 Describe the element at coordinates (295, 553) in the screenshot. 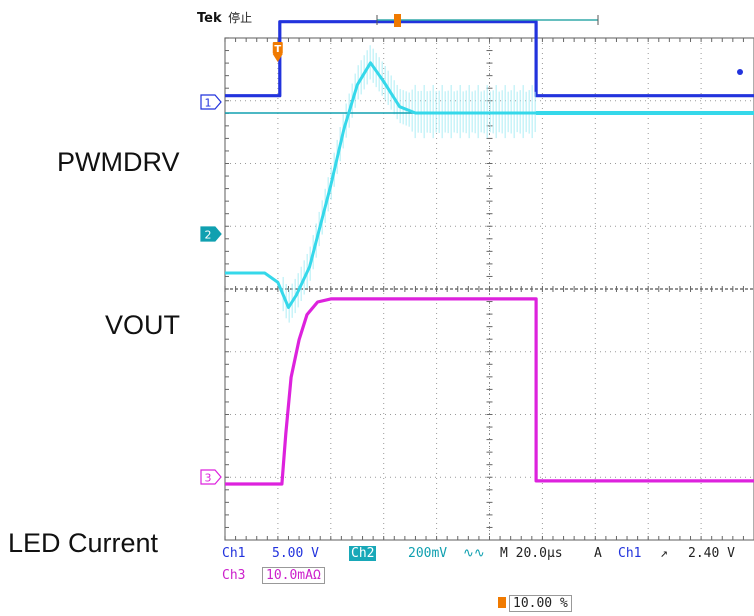

I see `ch1-scale: 5.00 V` at that location.